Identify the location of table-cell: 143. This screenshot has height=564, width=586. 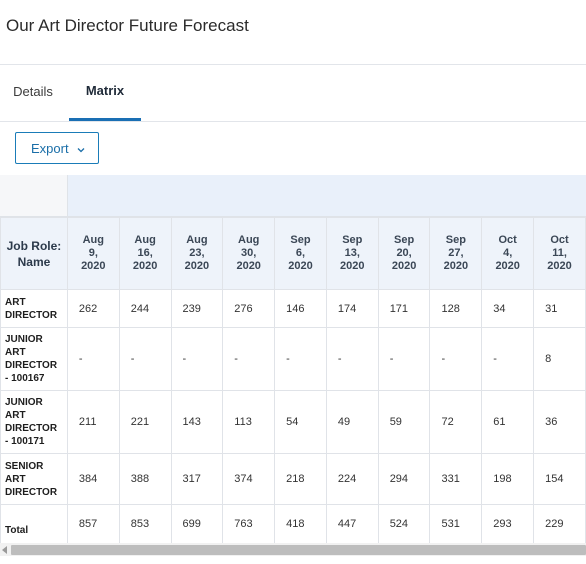
(197, 422).